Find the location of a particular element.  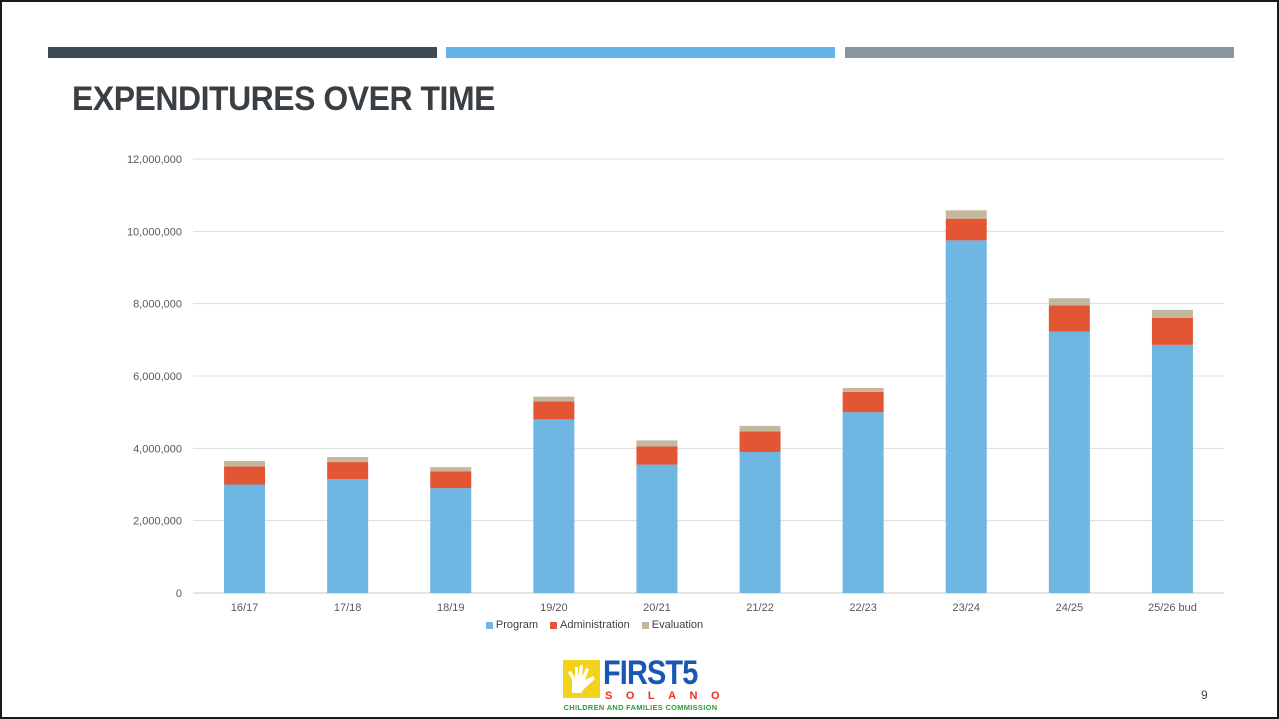

y-tick-label: 2,000,000 is located at coordinates (157, 522).